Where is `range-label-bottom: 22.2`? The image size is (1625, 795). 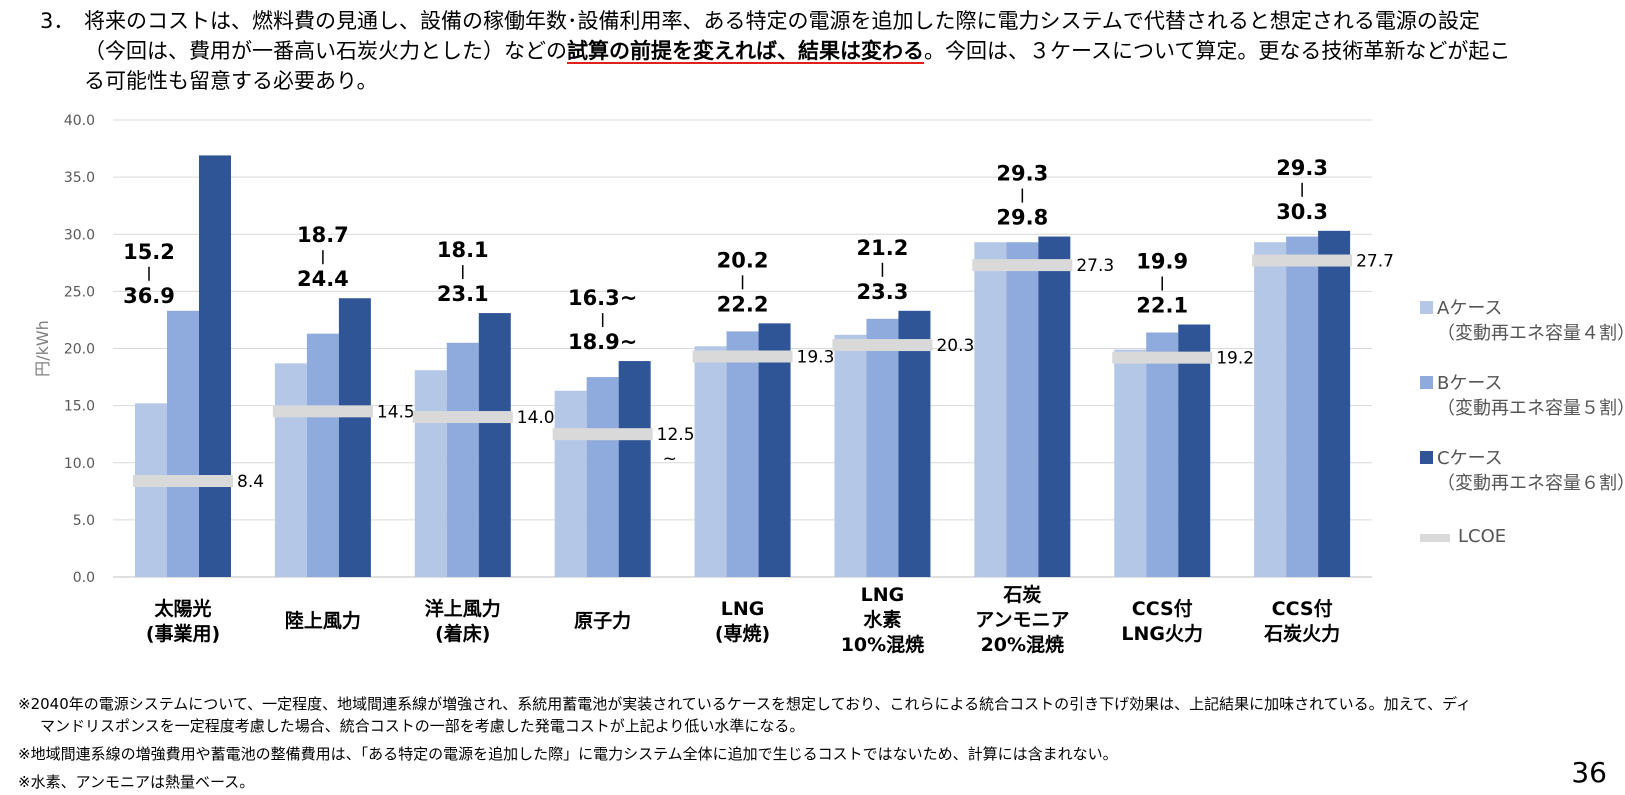
range-label-bottom: 22.2 is located at coordinates (743, 304).